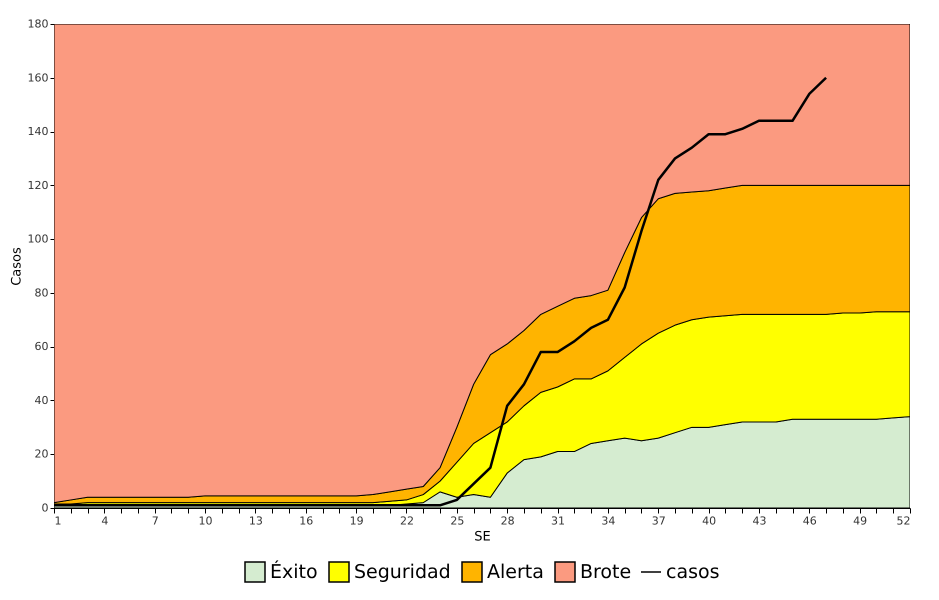 The height and width of the screenshot is (600, 939). What do you see at coordinates (58, 521) in the screenshot?
I see `x-tick-label: 1` at bounding box center [58, 521].